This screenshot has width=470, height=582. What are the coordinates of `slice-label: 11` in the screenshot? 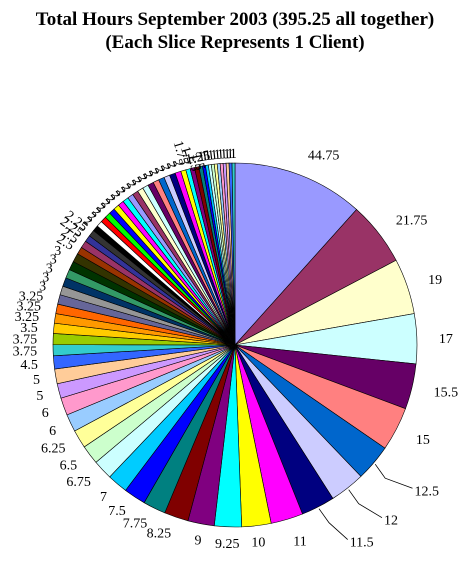 It's located at (299, 542).